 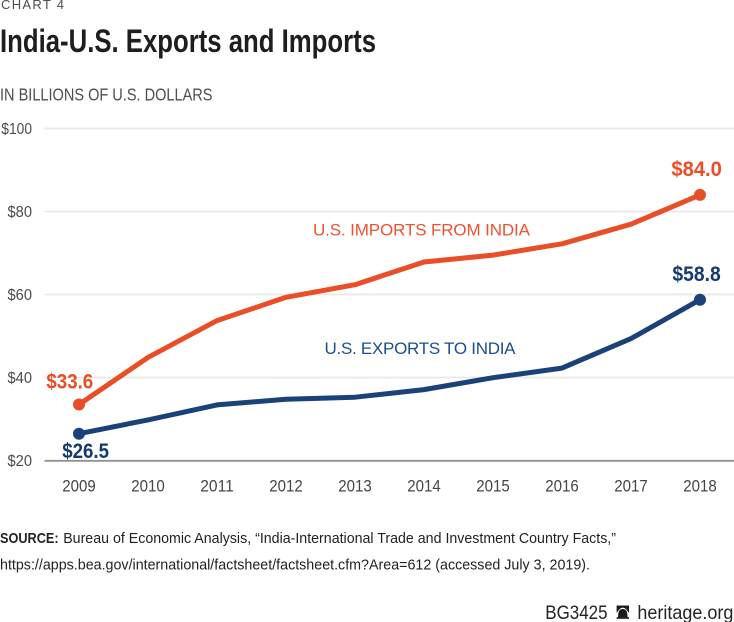 I want to click on svg-text: 2014, so click(x=424, y=485).